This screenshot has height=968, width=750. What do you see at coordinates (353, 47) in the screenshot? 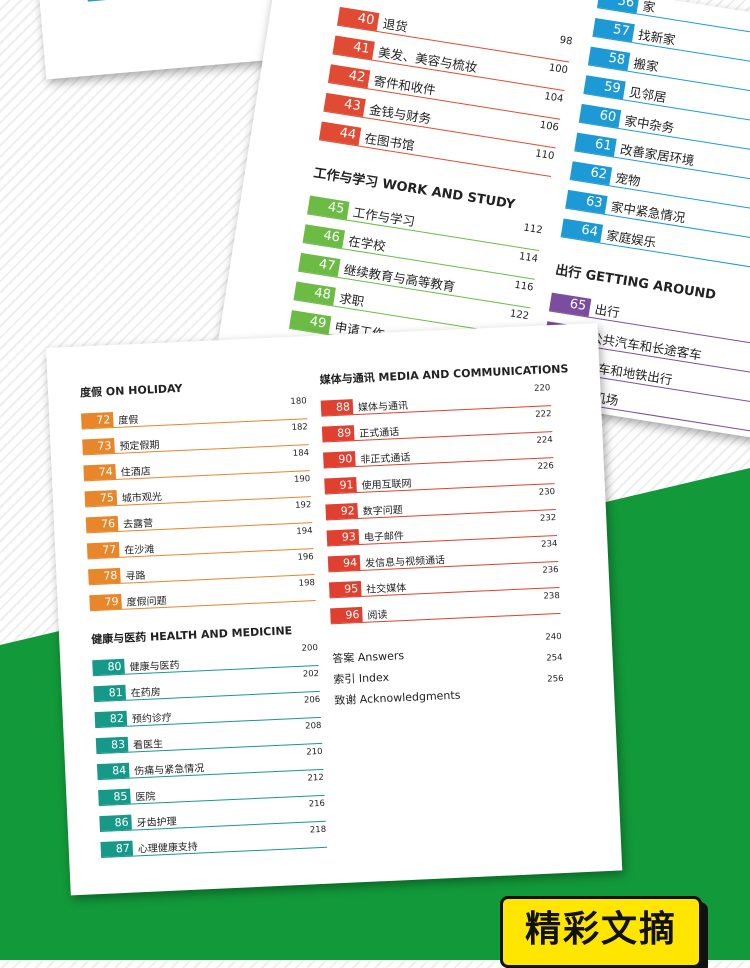
I see `entry-number: 41` at bounding box center [353, 47].